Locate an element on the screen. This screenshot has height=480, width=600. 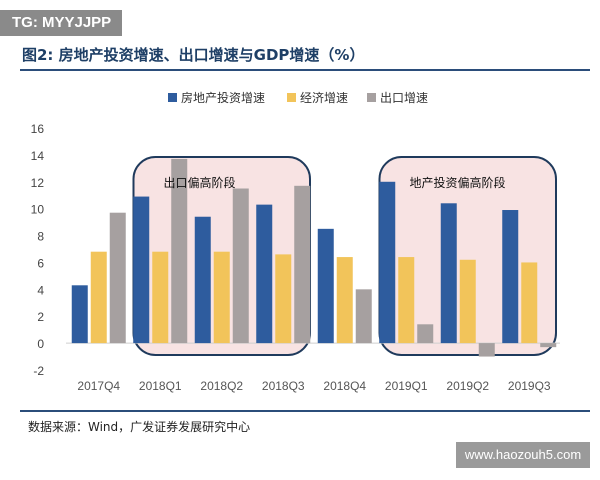
bar-1-2019Q1 is located at coordinates (387, 262).